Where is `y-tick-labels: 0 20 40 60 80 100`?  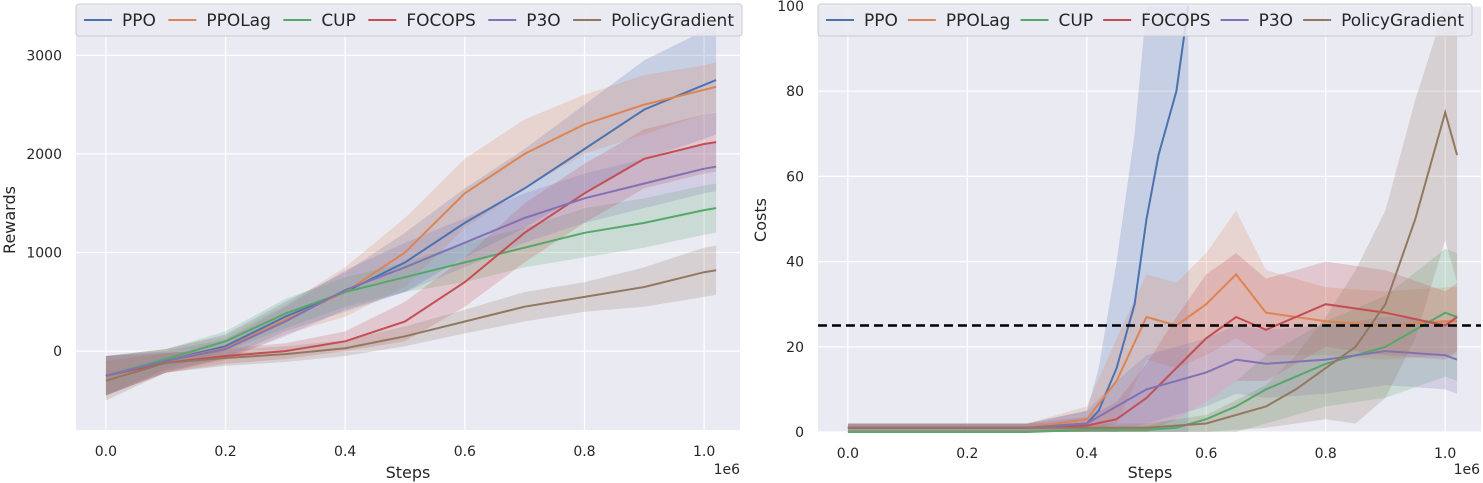 y-tick-labels: 0 20 40 60 80 100 is located at coordinates (790, 220).